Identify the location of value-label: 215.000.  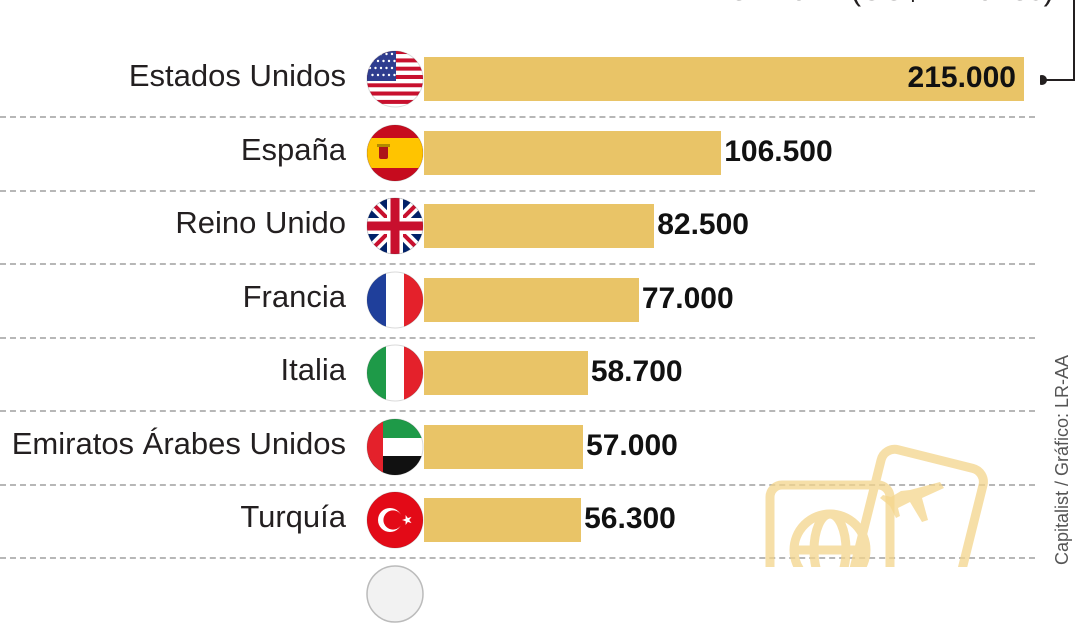
(961, 77).